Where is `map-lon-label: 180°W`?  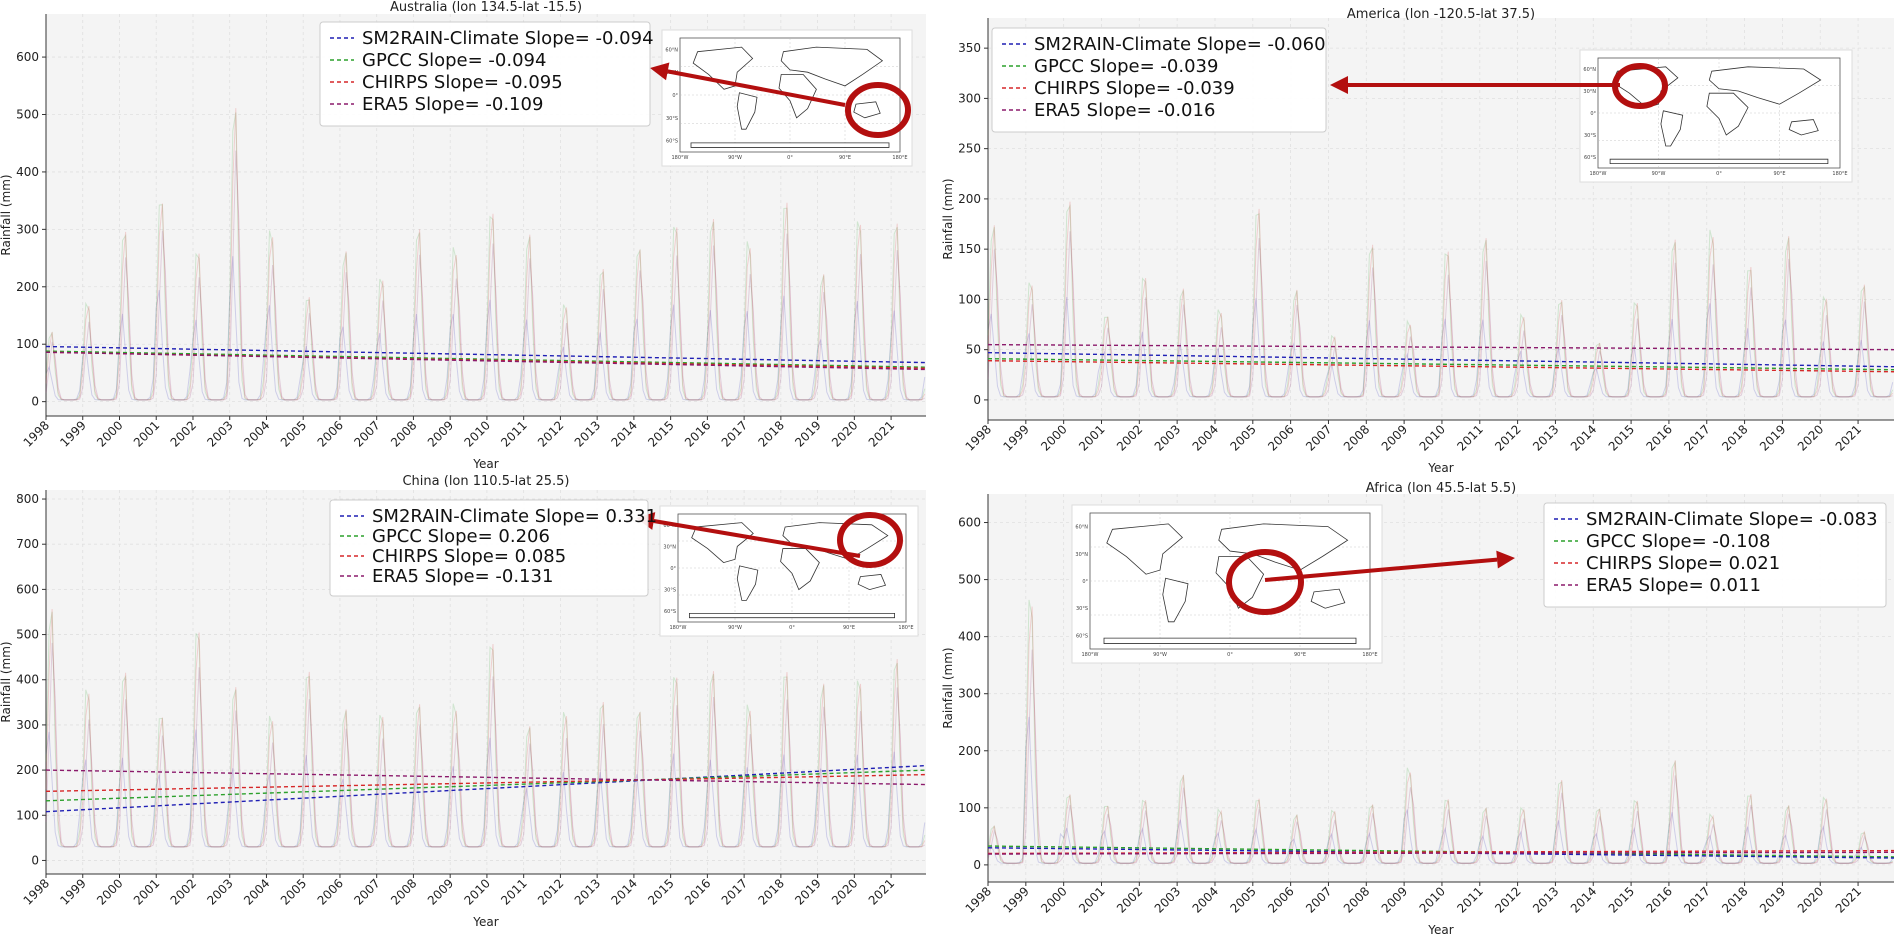
map-lon-label: 180°W is located at coordinates (1598, 174).